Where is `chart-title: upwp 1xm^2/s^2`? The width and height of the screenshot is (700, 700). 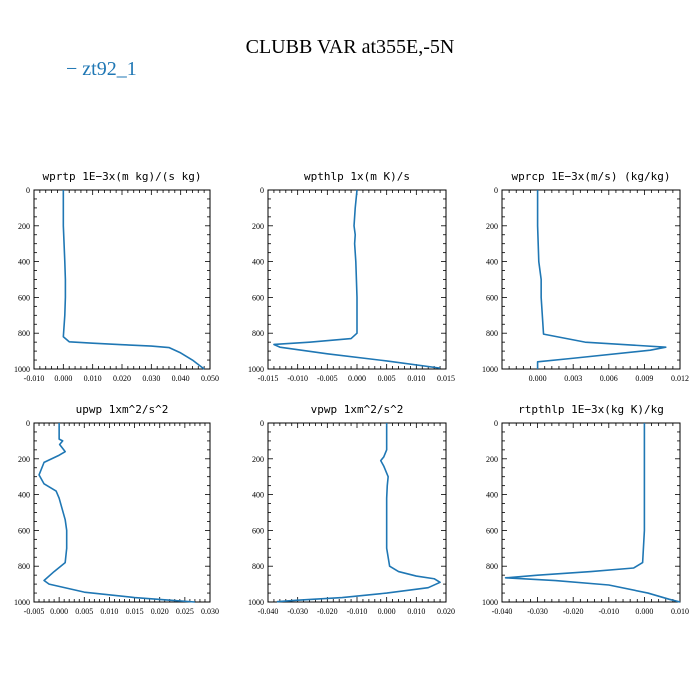 chart-title: upwp 1xm^2/s^2 is located at coordinates (122, 409).